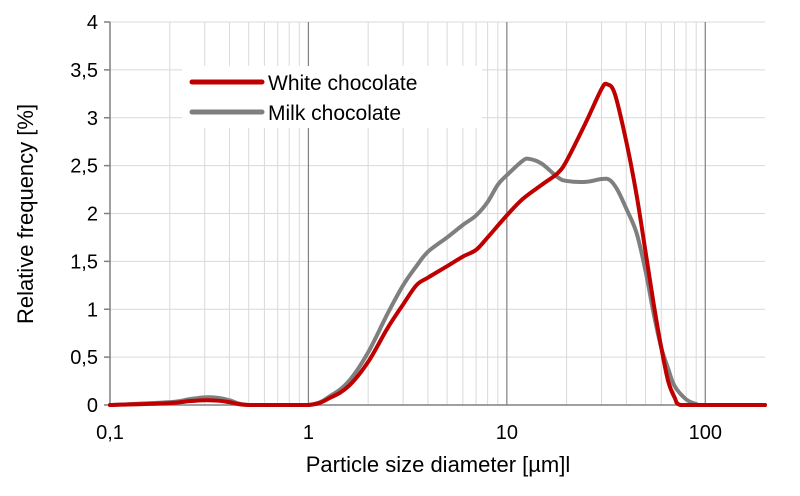 This screenshot has width=800, height=496. What do you see at coordinates (84, 358) in the screenshot?
I see `y-tick-label: 0,5` at bounding box center [84, 358].